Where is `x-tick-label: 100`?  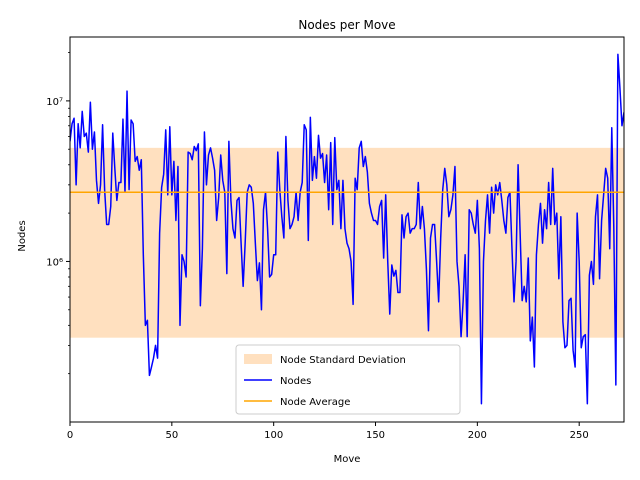 x-tick-label: 100 is located at coordinates (273, 435).